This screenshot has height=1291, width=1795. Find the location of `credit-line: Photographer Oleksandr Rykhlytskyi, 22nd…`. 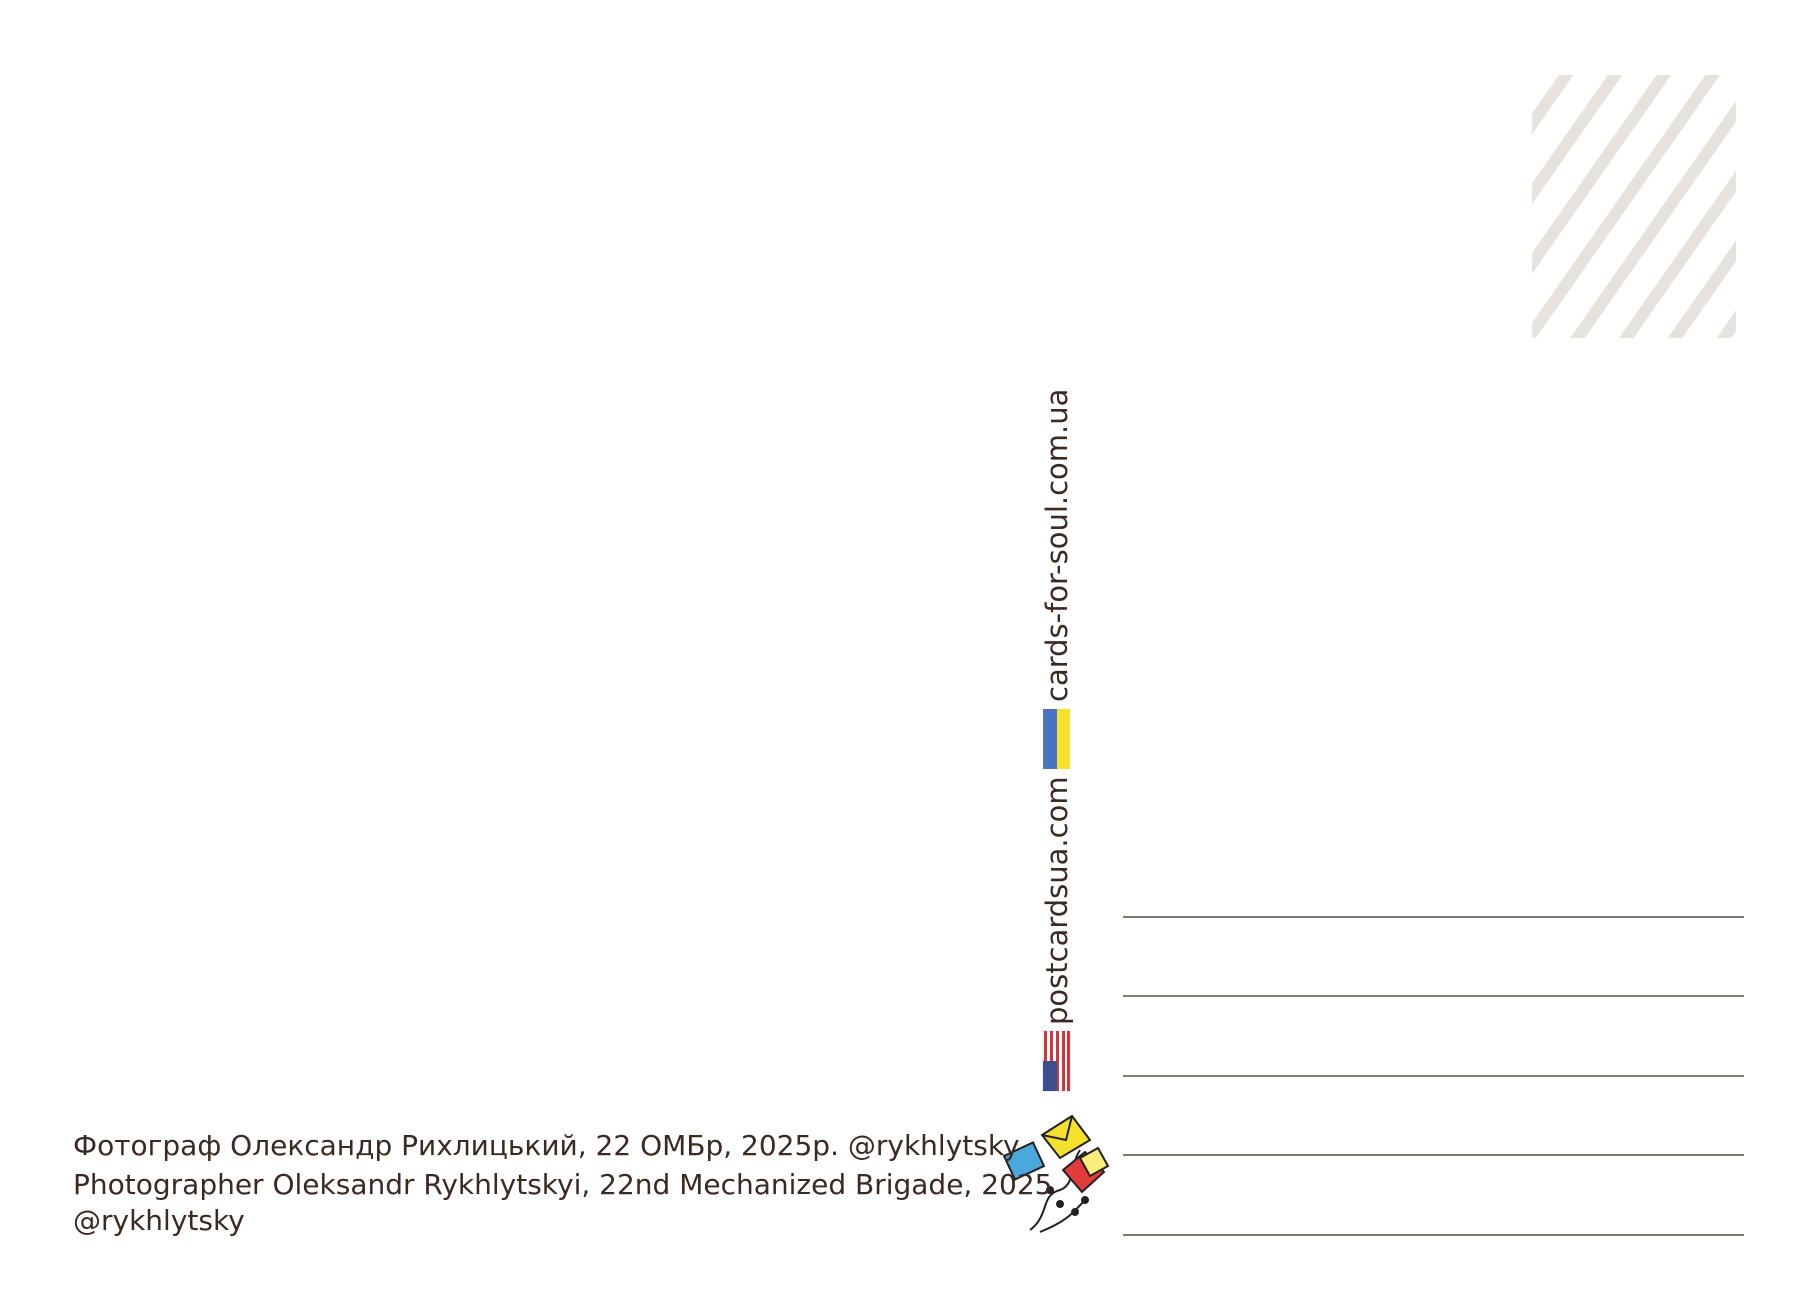

credit-line: Photographer Oleksandr Rykhlytskyi, 22nd… is located at coordinates (563, 1184).